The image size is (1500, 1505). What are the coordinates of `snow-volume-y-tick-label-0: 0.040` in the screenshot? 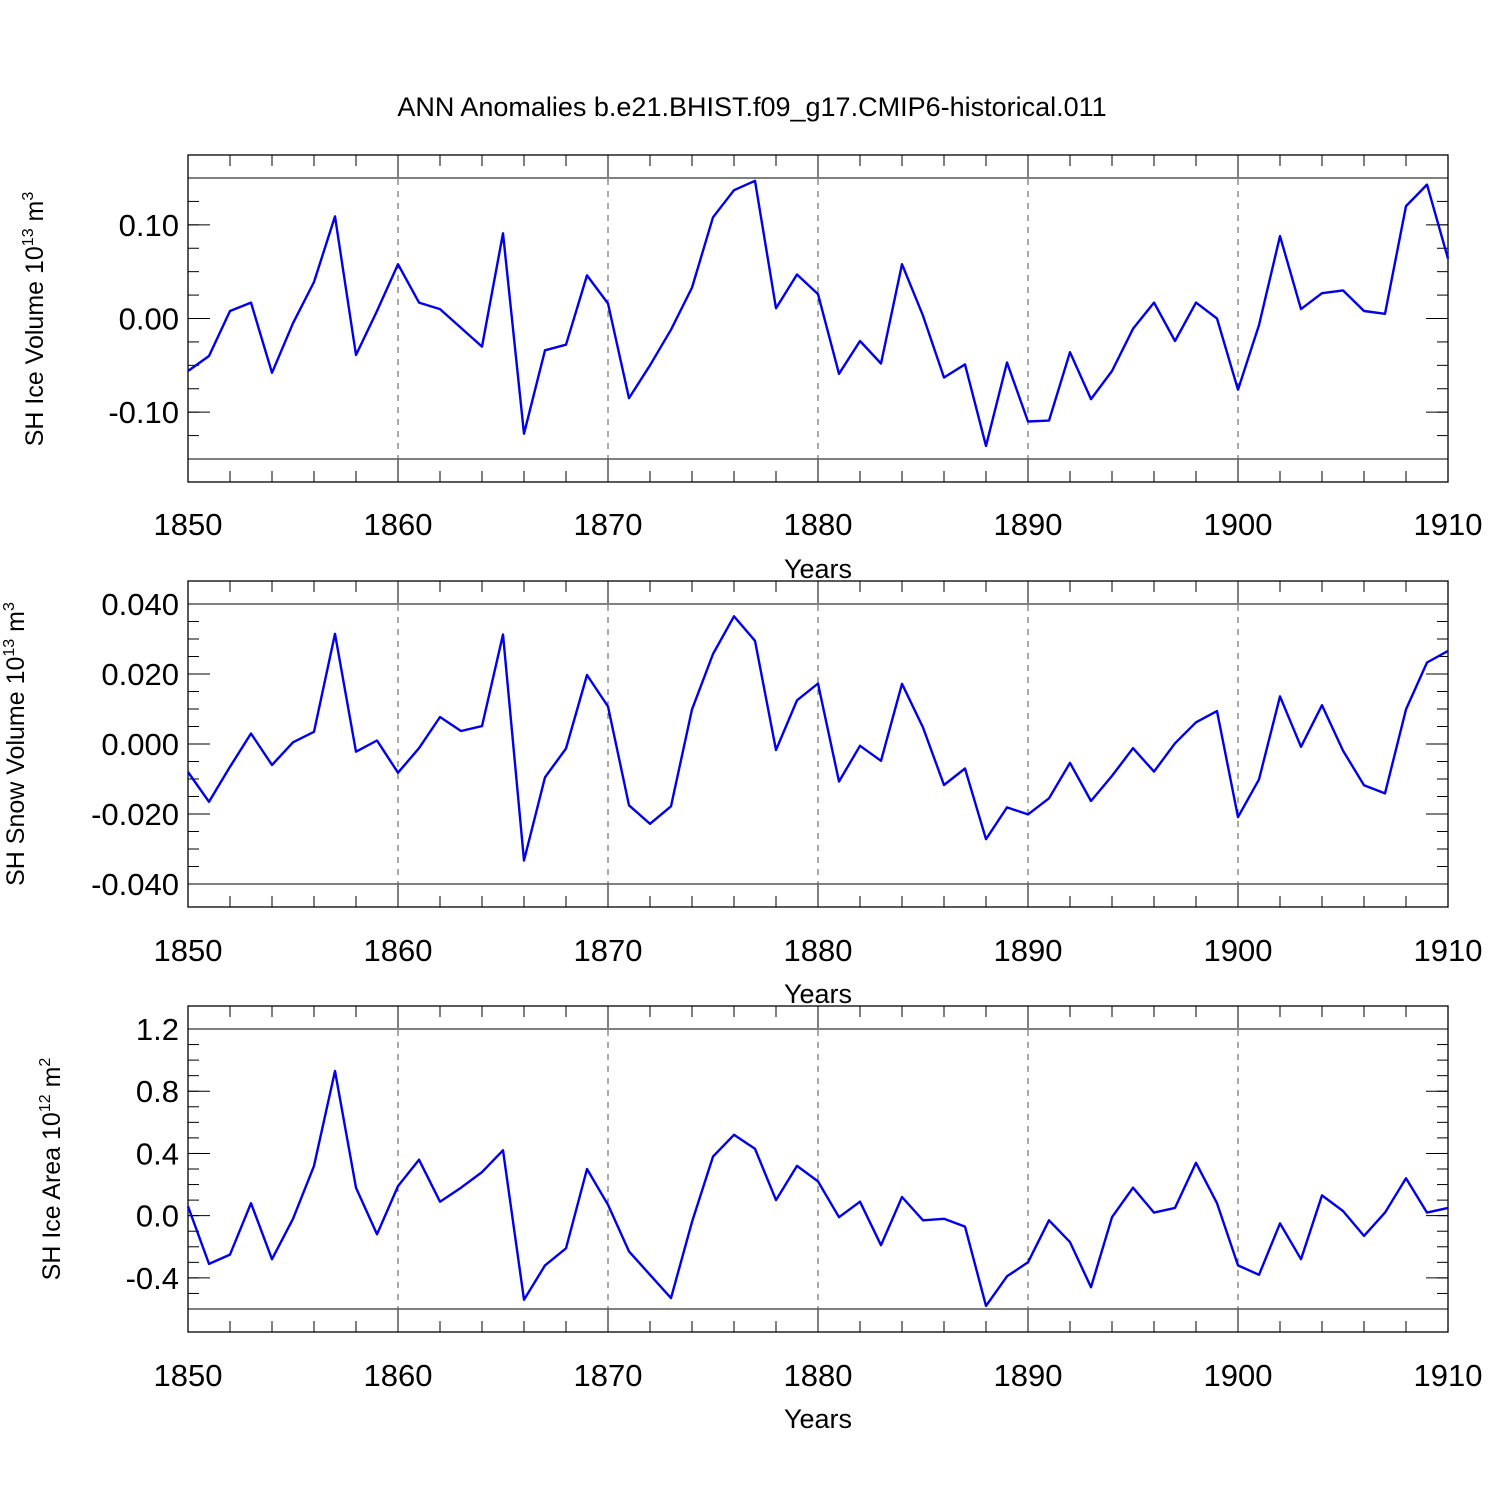 It's located at (140, 604).